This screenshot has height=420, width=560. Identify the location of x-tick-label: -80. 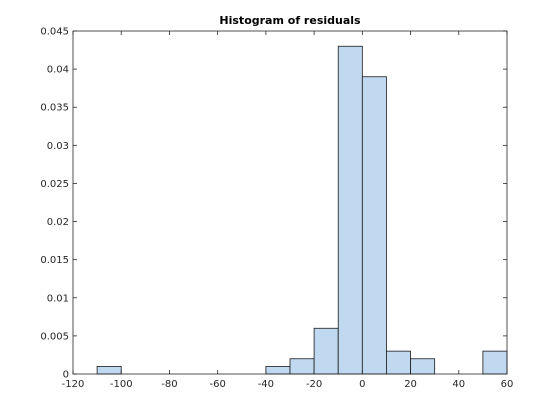
(169, 384).